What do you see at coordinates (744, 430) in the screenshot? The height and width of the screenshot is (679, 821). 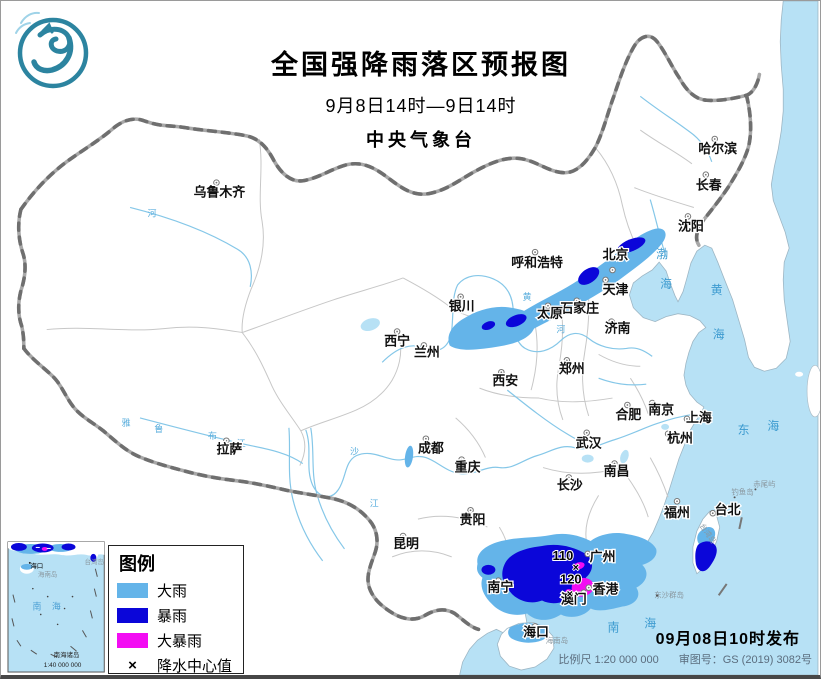 I see `sea-label: 东` at bounding box center [744, 430].